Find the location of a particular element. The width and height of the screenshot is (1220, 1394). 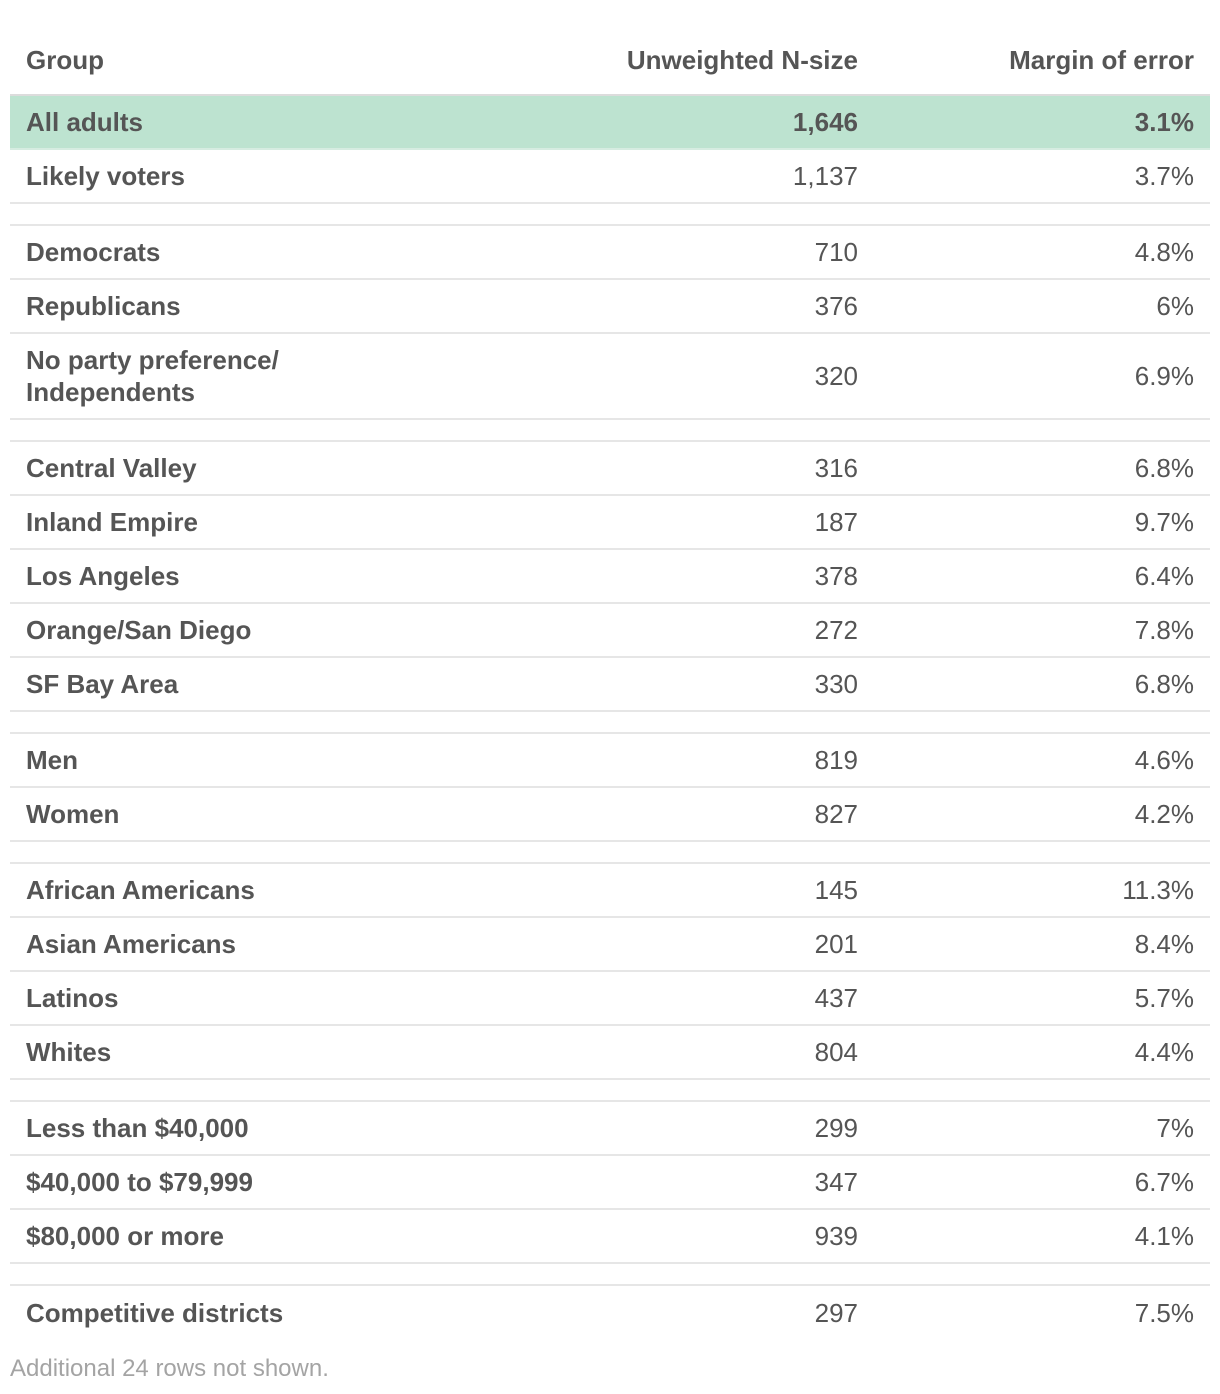

row-margin: 3.7% is located at coordinates (1164, 176).